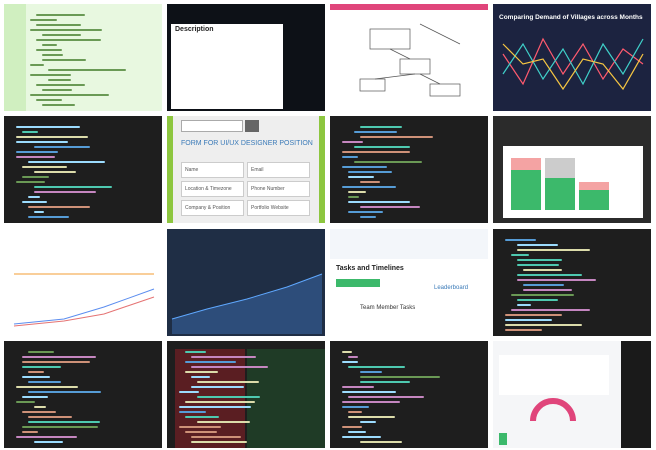 This screenshot has width=656, height=450. What do you see at coordinates (573, 64) in the screenshot?
I see `chart-lines` at bounding box center [573, 64].